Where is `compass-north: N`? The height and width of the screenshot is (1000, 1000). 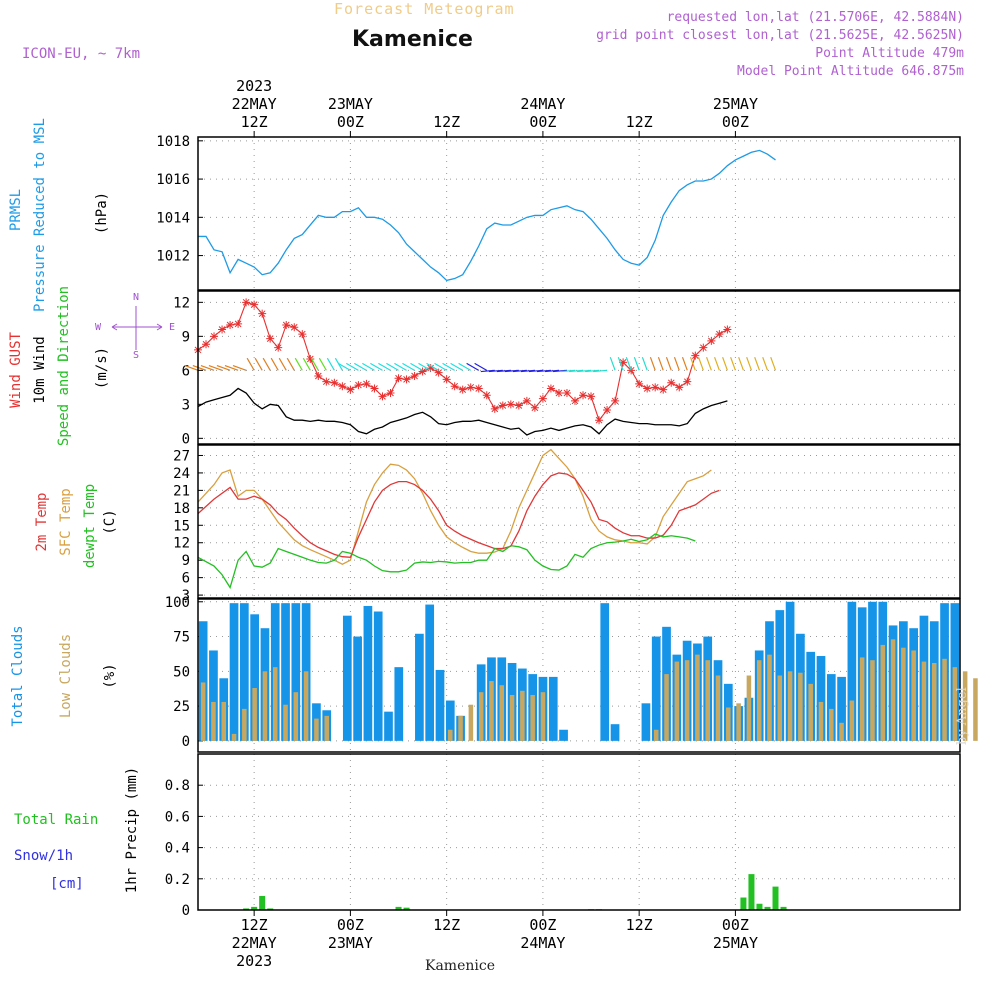 compass-north: N is located at coordinates (136, 297).